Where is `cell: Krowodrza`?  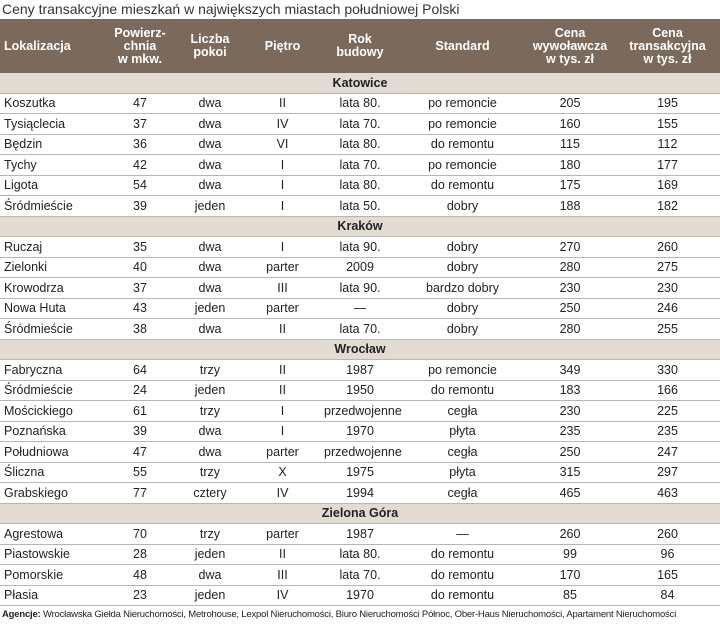 cell: Krowodrza is located at coordinates (52, 288).